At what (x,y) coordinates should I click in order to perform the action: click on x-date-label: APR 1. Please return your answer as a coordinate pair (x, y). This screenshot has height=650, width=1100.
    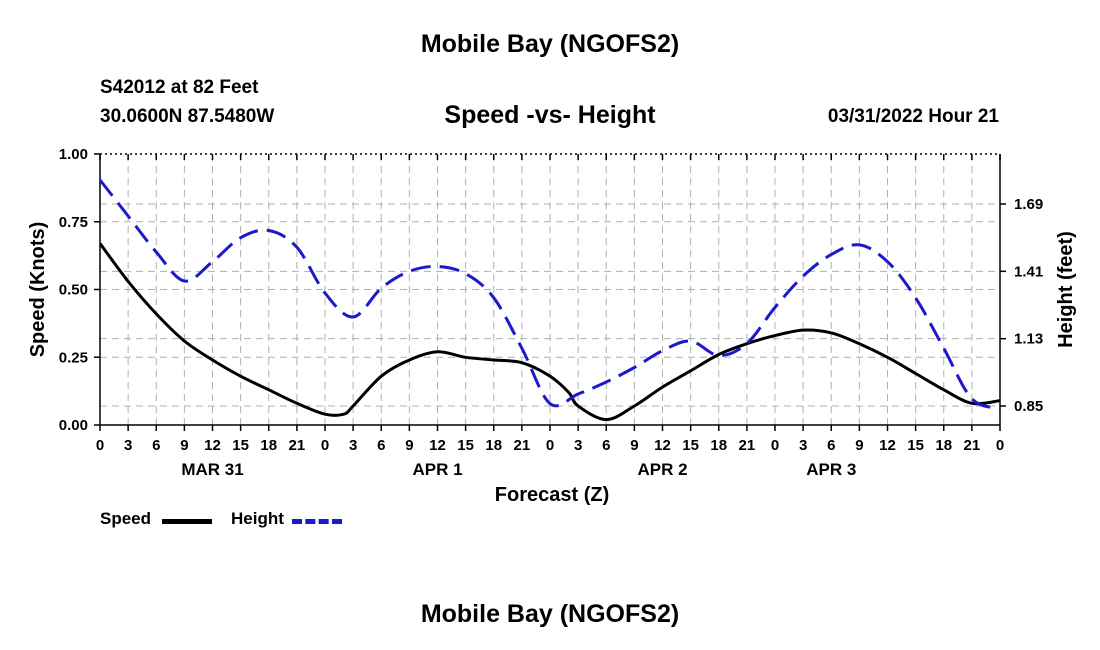
    Looking at the image, I should click on (437, 469).